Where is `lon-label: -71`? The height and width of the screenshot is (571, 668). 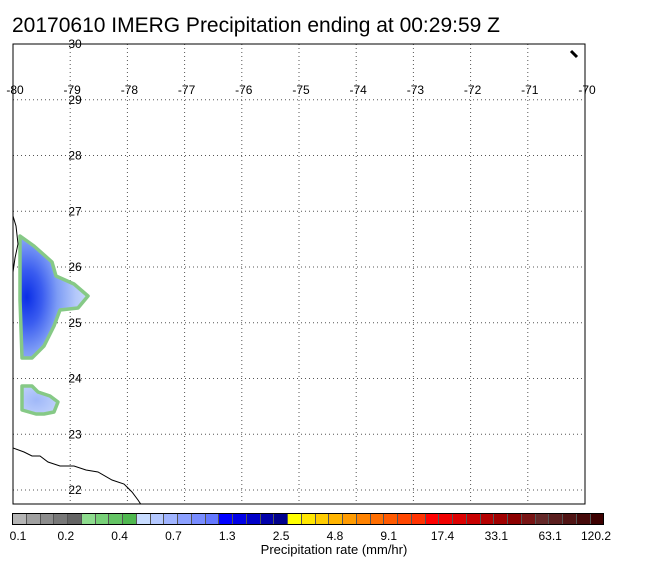 lon-label: -71 is located at coordinates (530, 90).